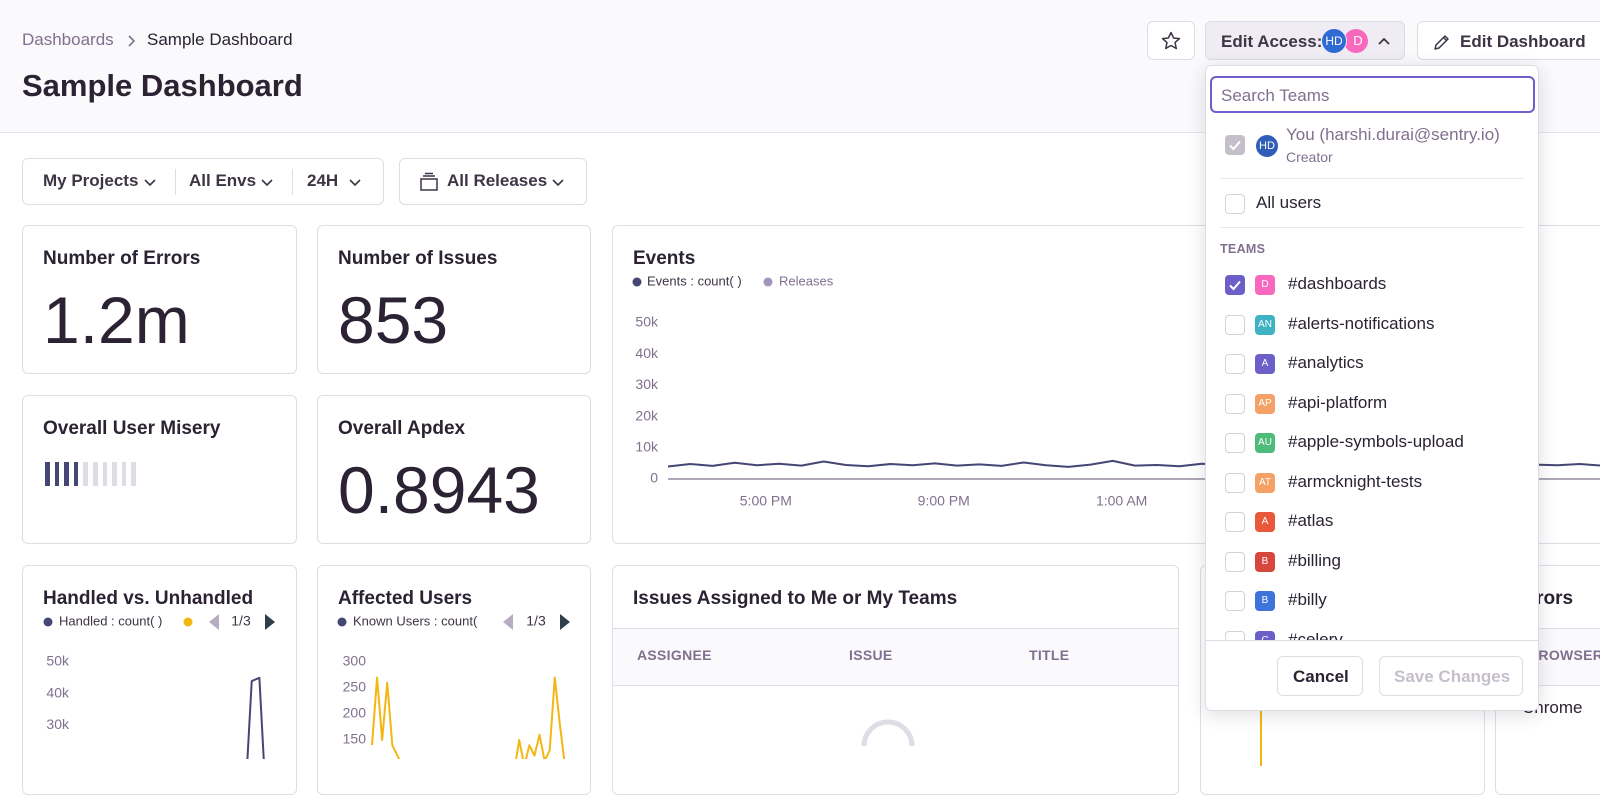  I want to click on widget-title: Affected Users, so click(405, 598).